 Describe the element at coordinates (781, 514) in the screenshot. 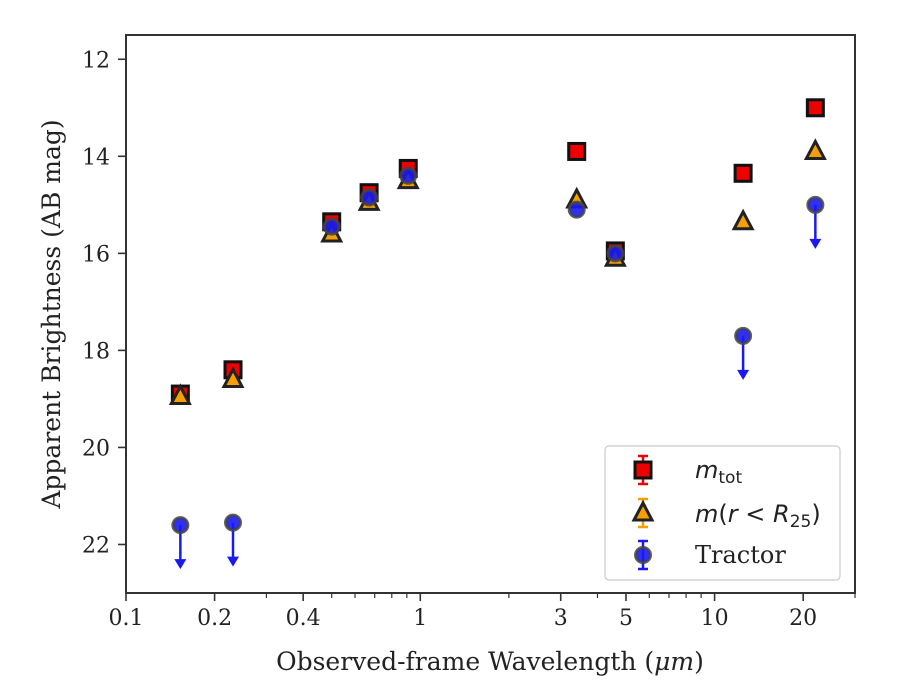

I see `legend-r25-R: R` at that location.